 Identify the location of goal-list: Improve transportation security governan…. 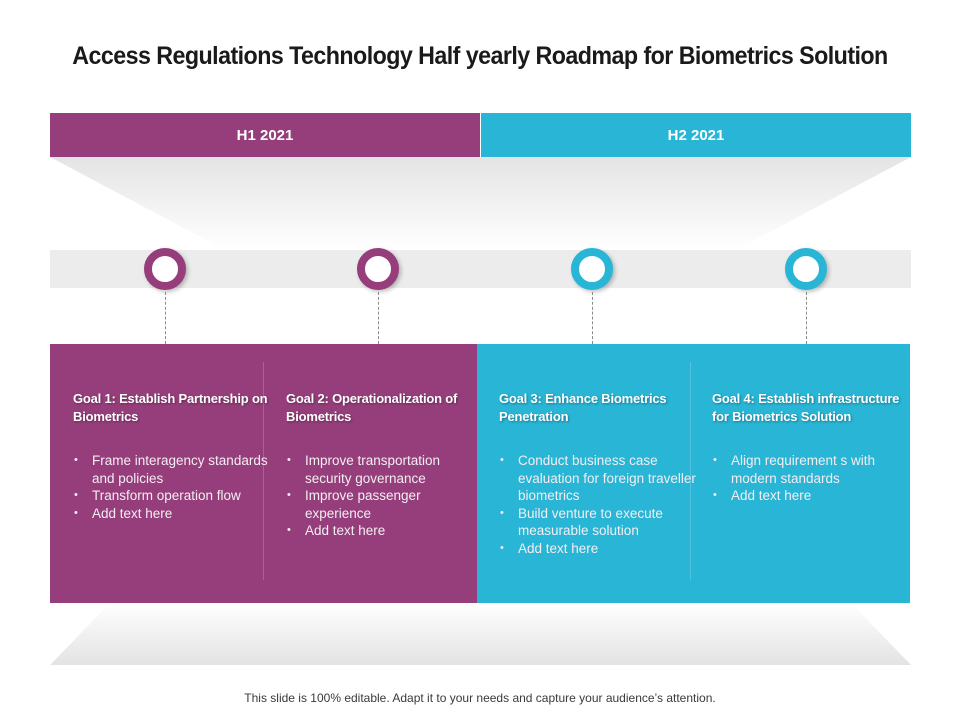
(386, 496).